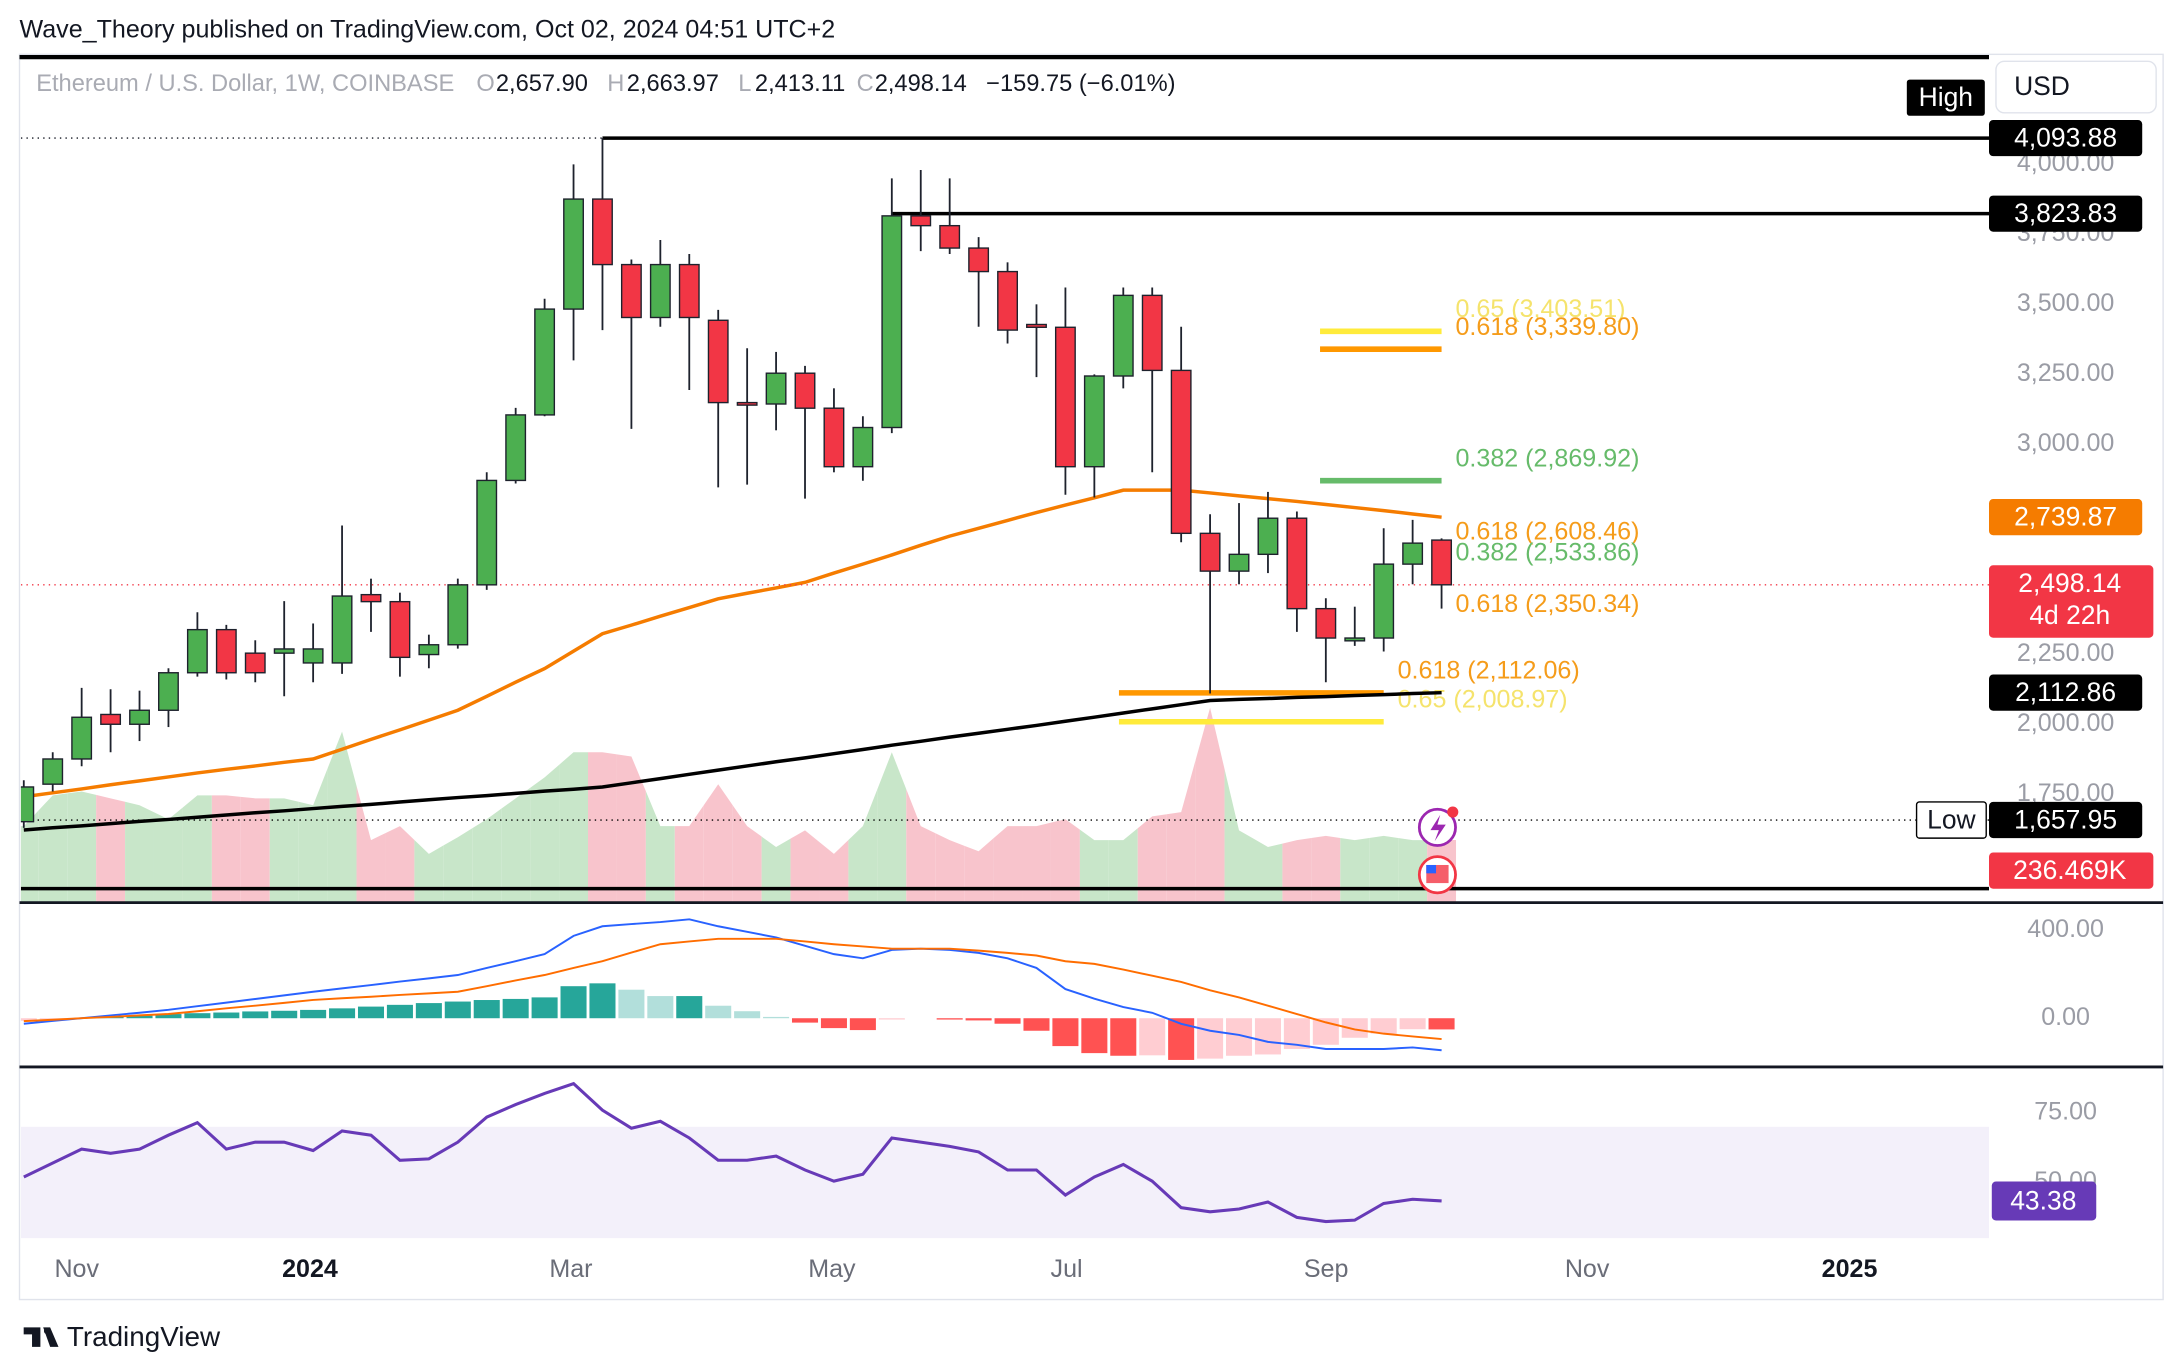 This screenshot has height=1372, width=2184. What do you see at coordinates (2042, 86) in the screenshot?
I see `button-label: USD` at bounding box center [2042, 86].